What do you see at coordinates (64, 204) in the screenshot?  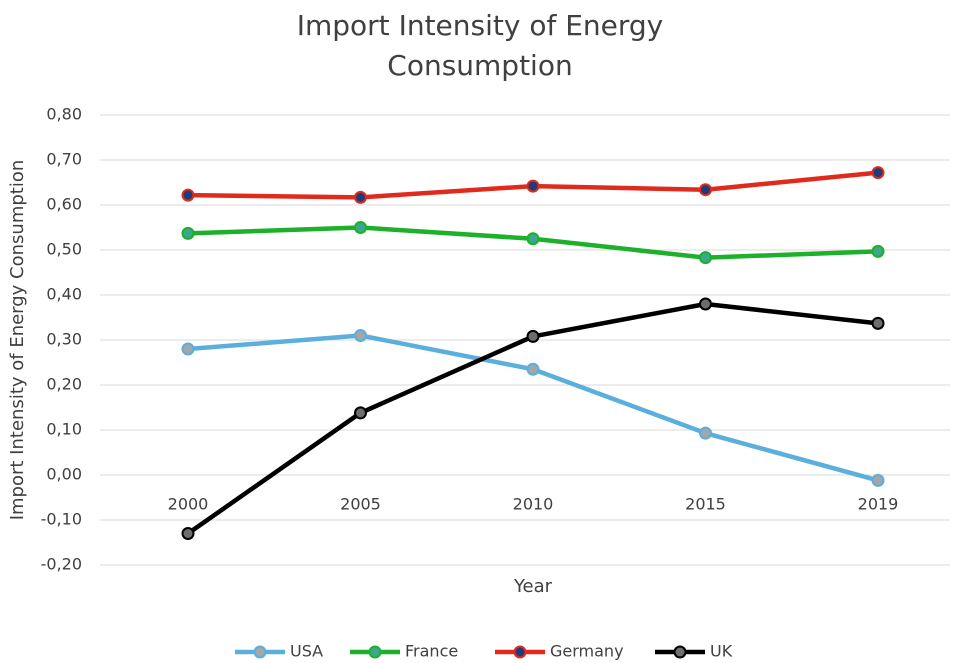 I see `y-tick-label: 0,60` at bounding box center [64, 204].